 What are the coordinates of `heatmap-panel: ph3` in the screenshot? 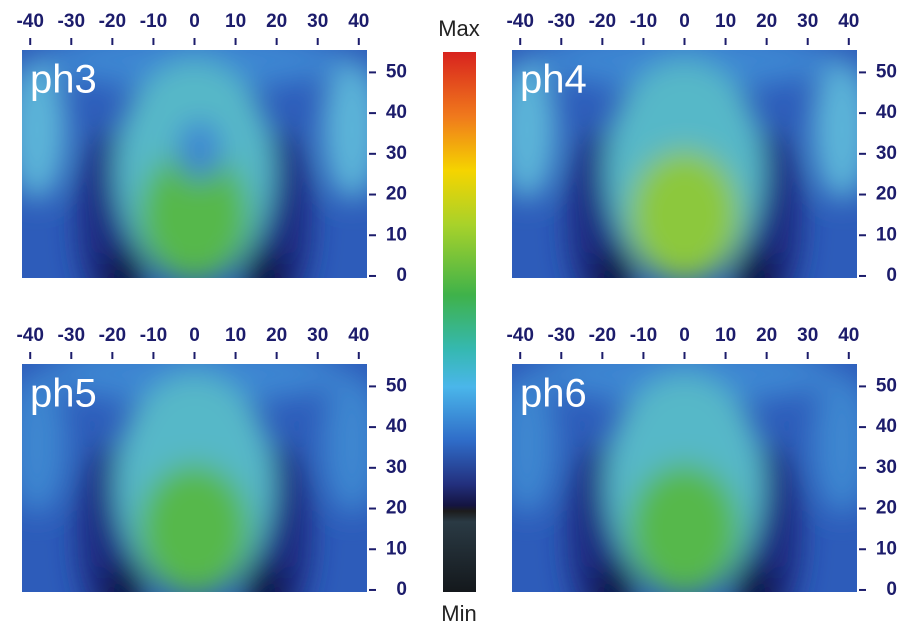 It's located at (194, 164).